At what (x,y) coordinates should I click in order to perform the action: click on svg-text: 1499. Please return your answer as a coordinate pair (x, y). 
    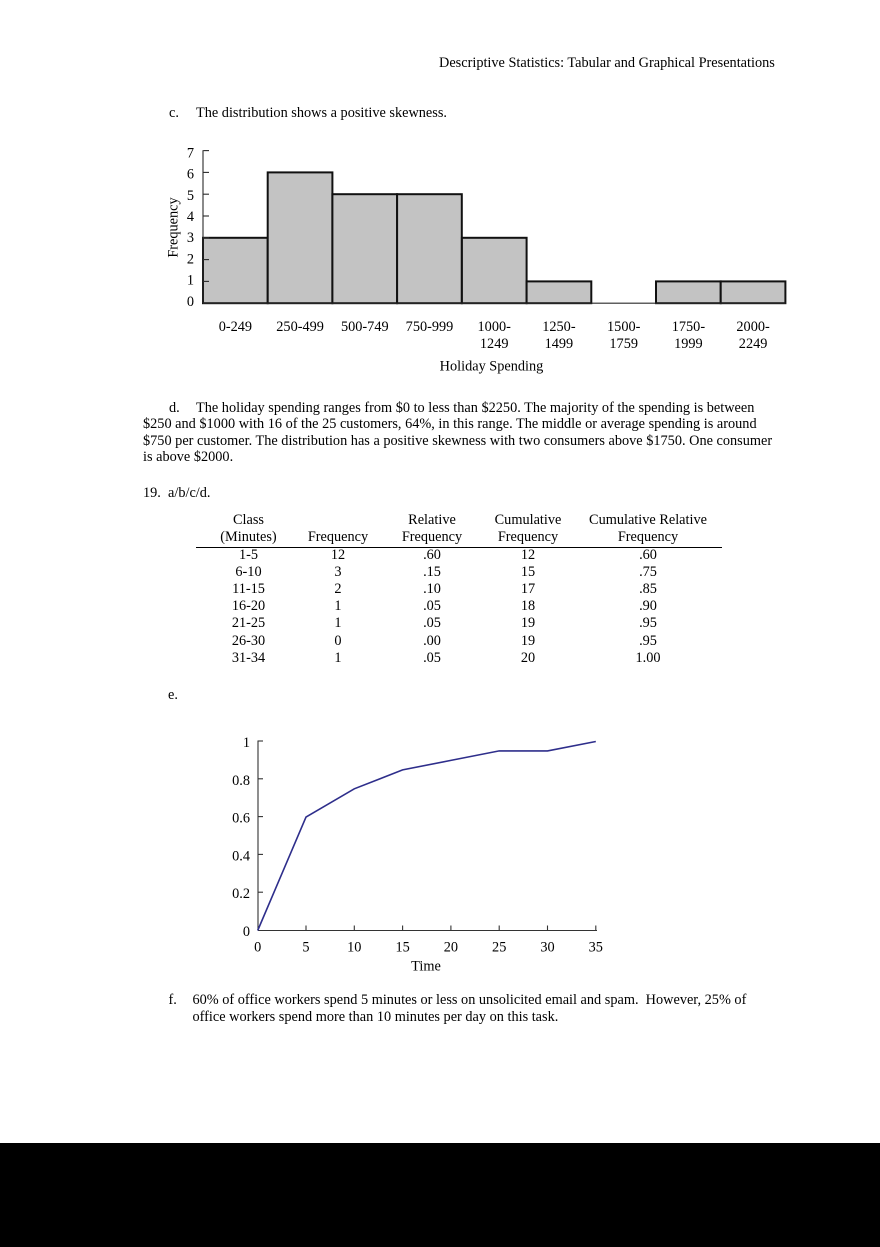
    Looking at the image, I should click on (559, 344).